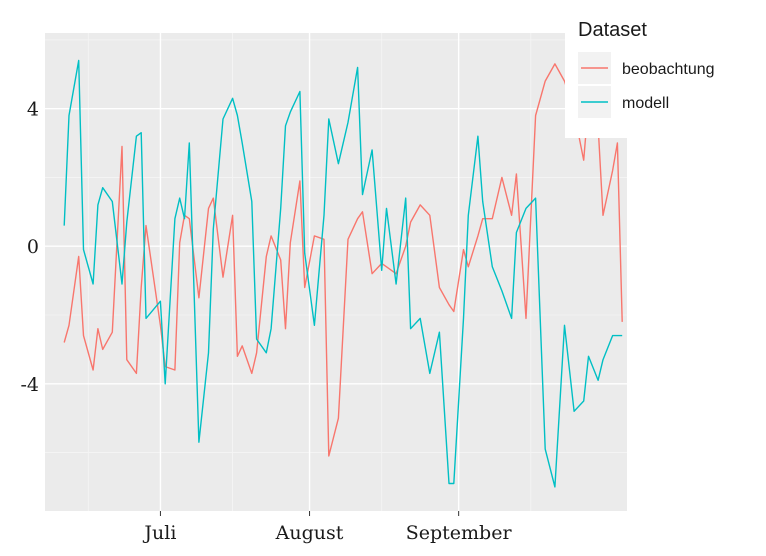 The width and height of the screenshot is (766, 556). Describe the element at coordinates (668, 69) in the screenshot. I see `legend-label-beobachtung: beobachtung` at that location.